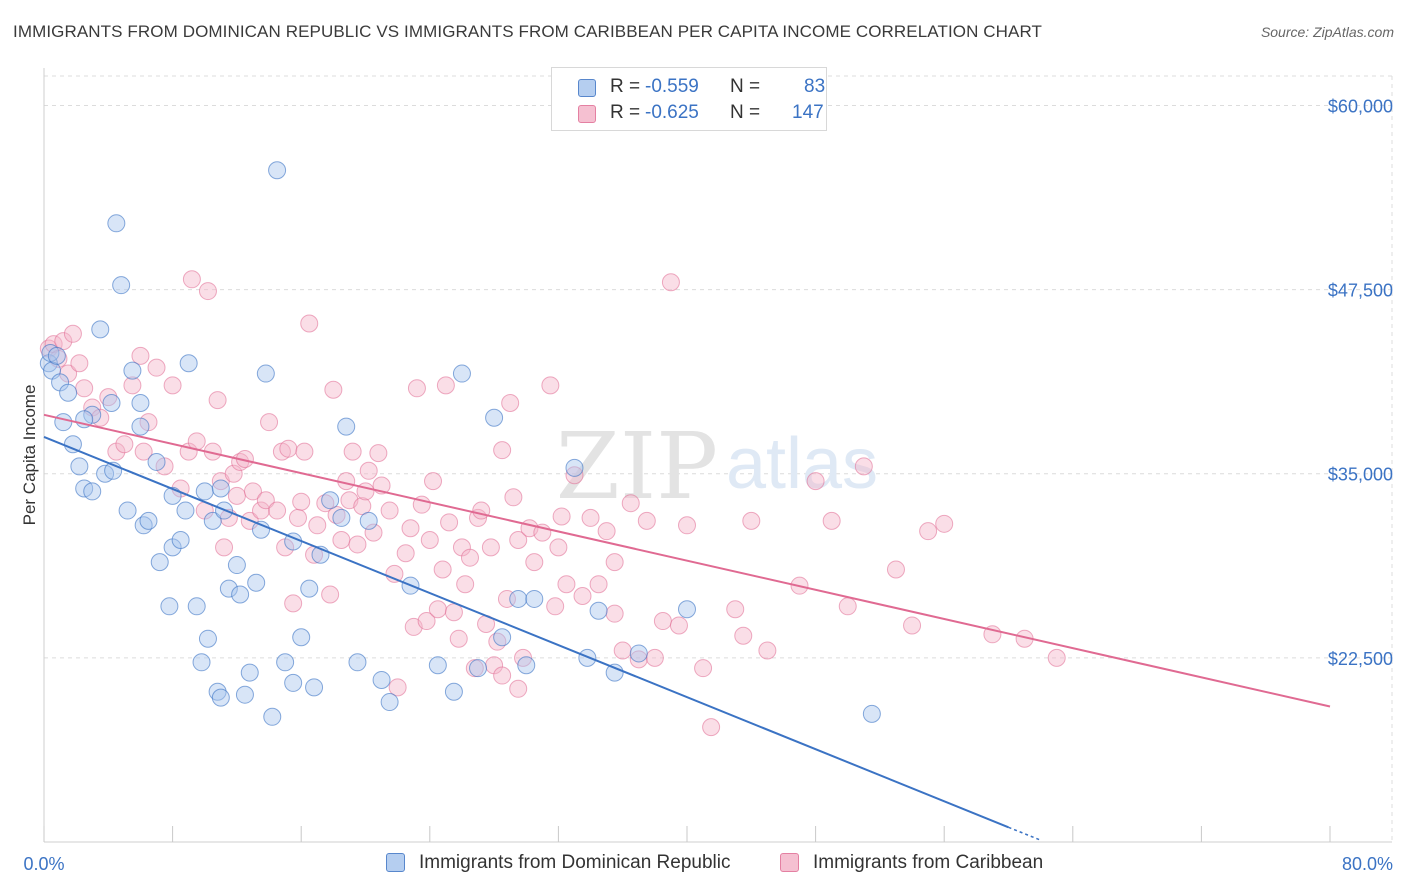 This screenshot has width=1406, height=892. Describe the element at coordinates (1327, 32) in the screenshot. I see `source-credit: Source: ZipAtlas.com` at that location.